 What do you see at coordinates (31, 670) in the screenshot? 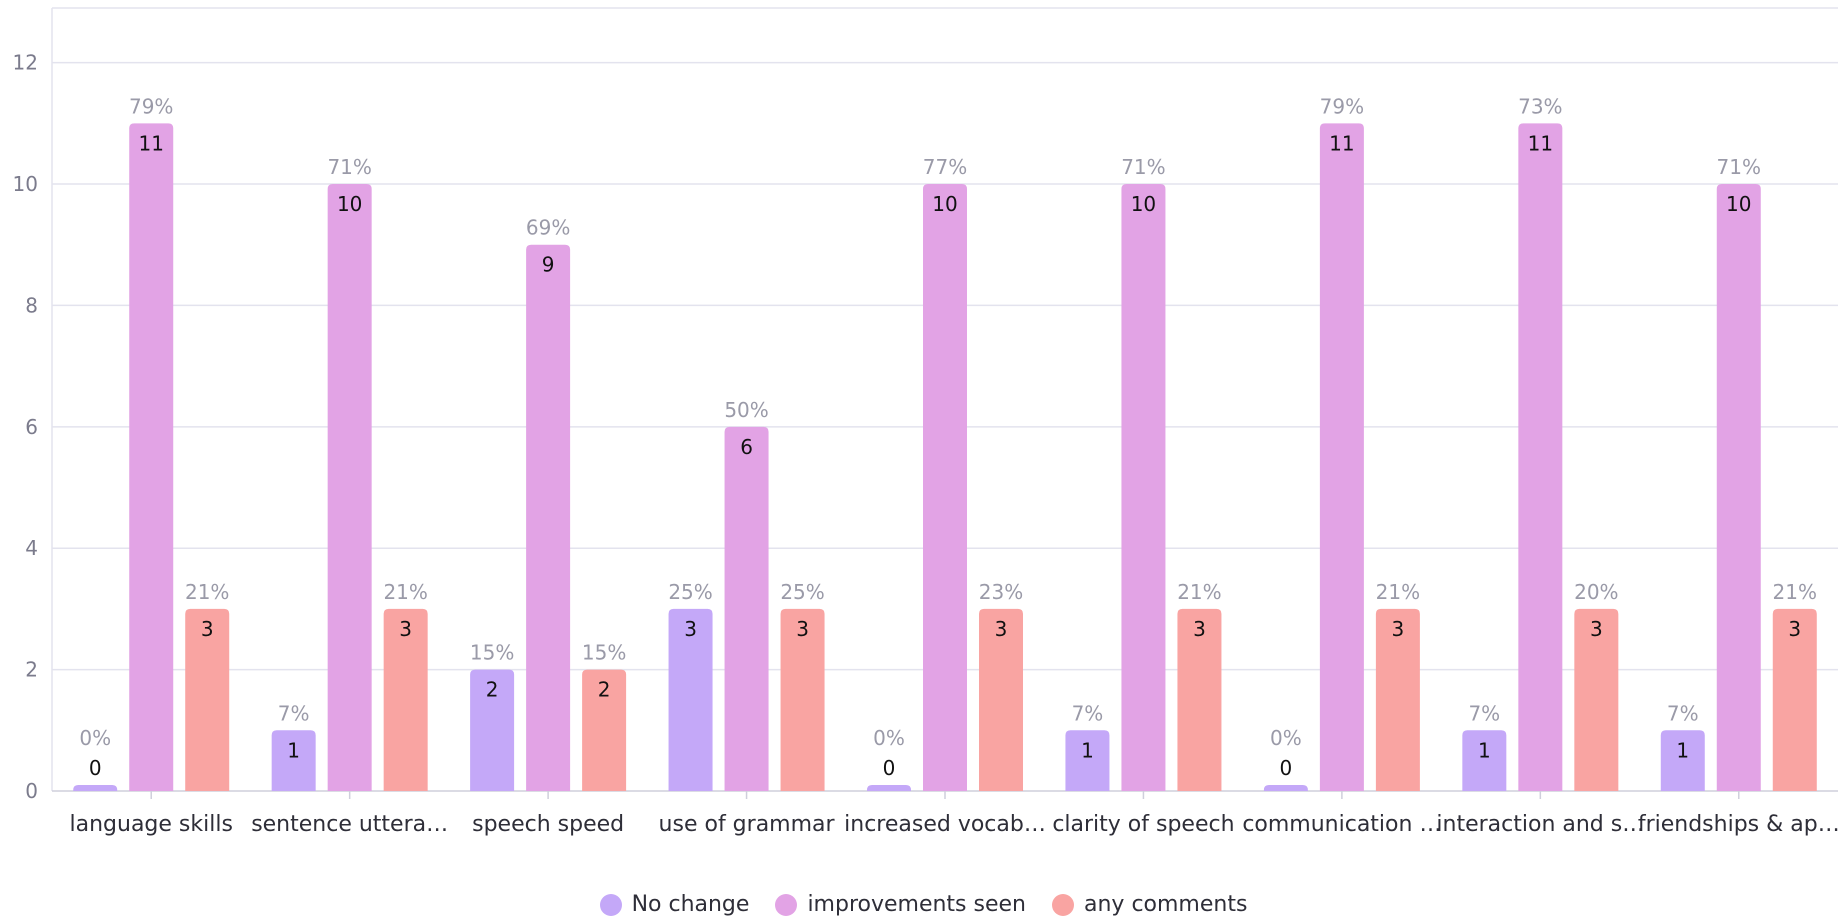
I see `y-tick-label: 2` at bounding box center [31, 670].